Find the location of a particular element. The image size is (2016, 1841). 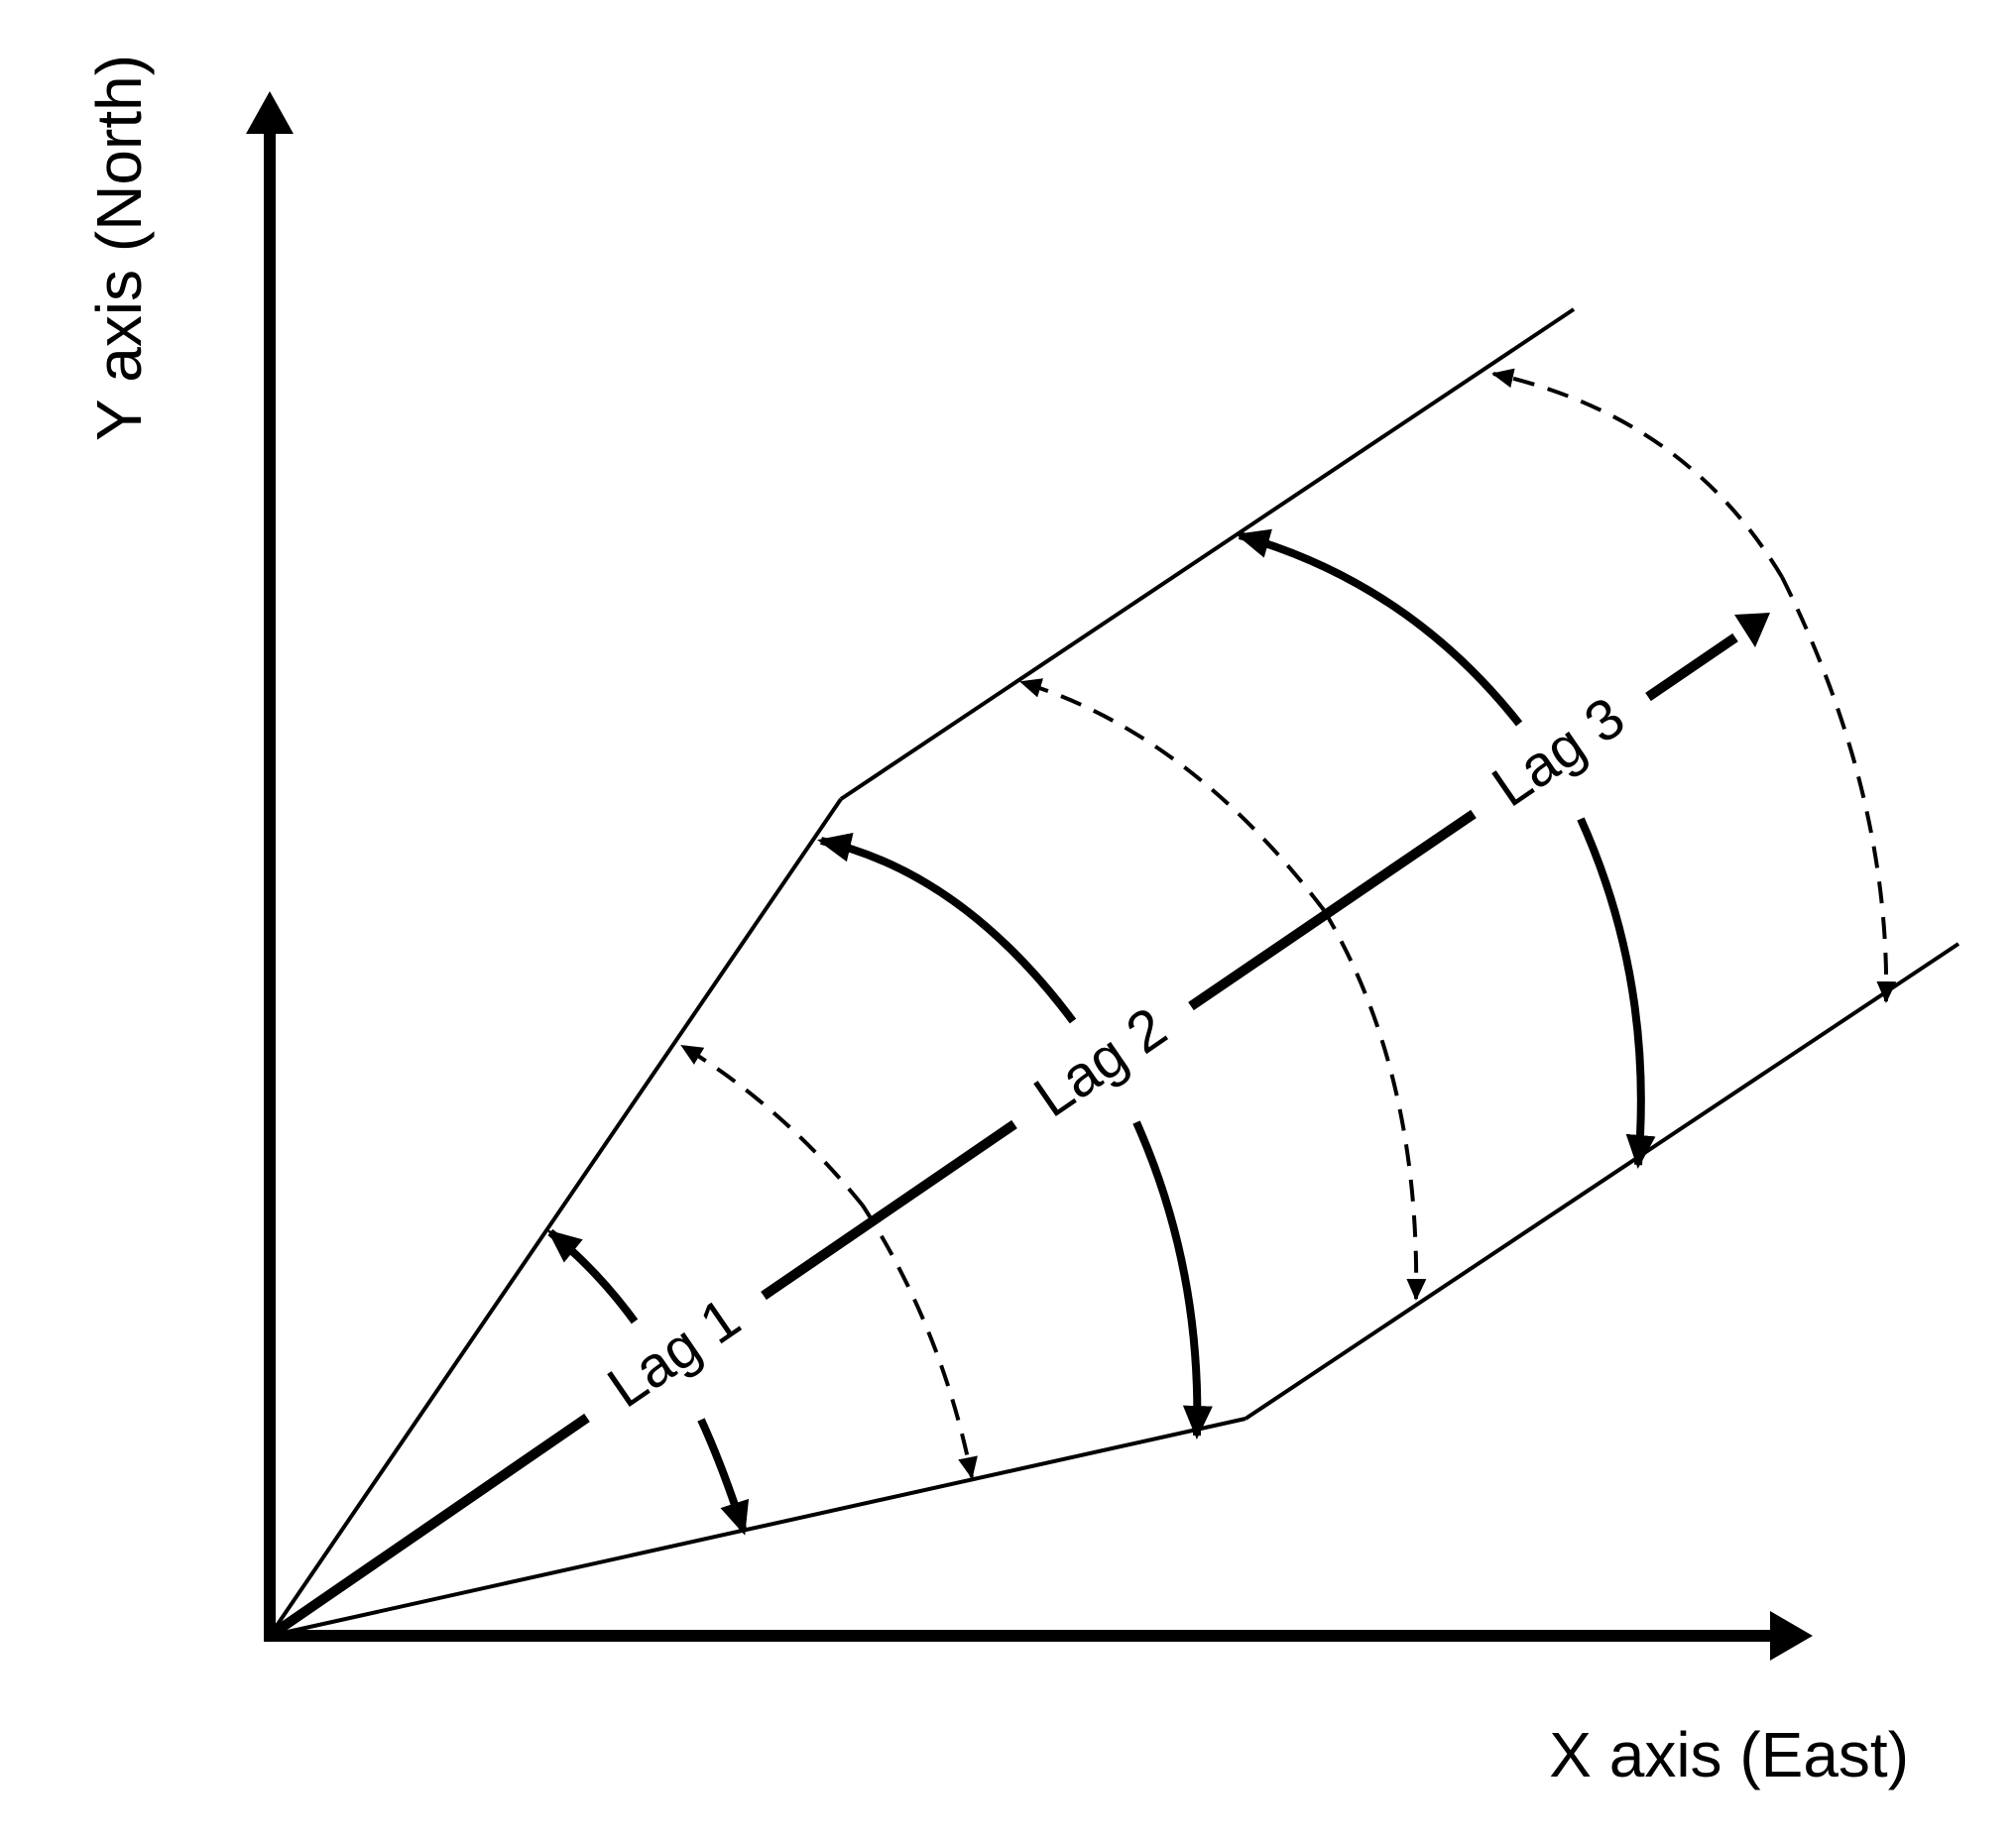

y-axis-label: Y axis (North) is located at coordinates (119, 248).